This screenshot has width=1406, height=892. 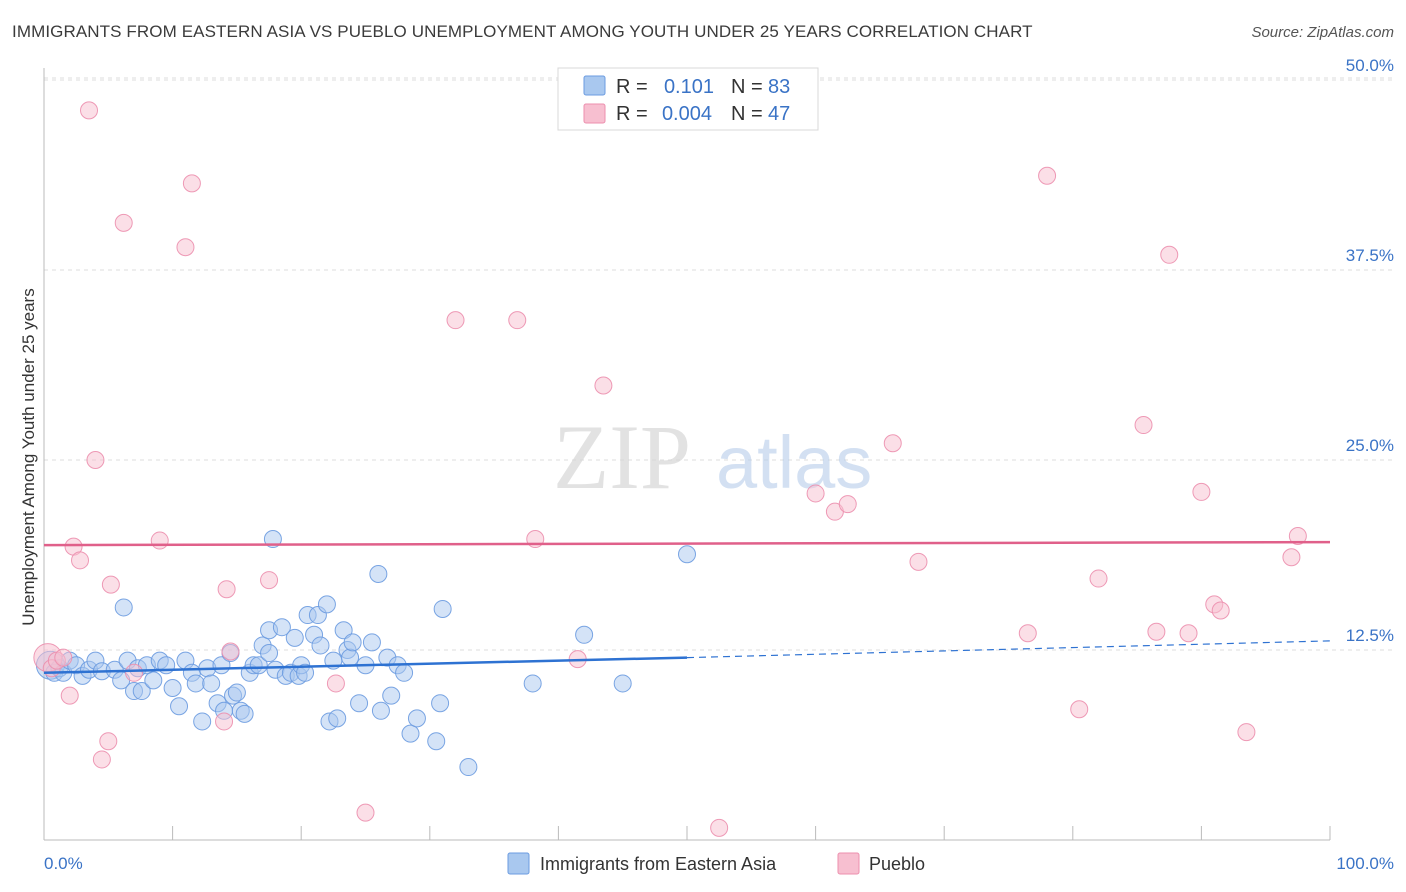 I want to click on legend-swatch-blue, so click(x=594, y=85).